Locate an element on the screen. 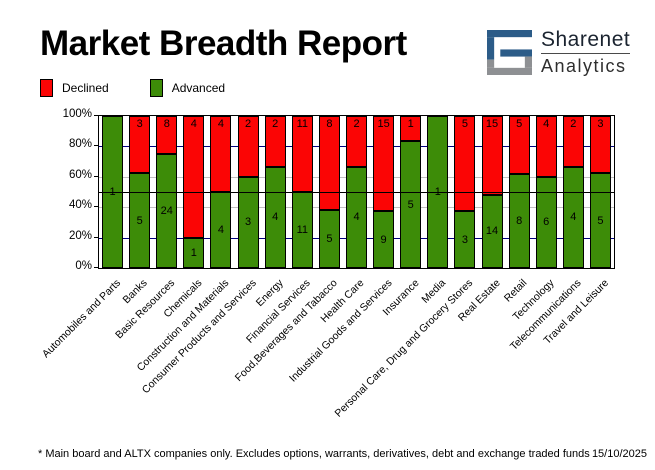 The image size is (655, 470). advanced-count-label: 1 is located at coordinates (193, 252).